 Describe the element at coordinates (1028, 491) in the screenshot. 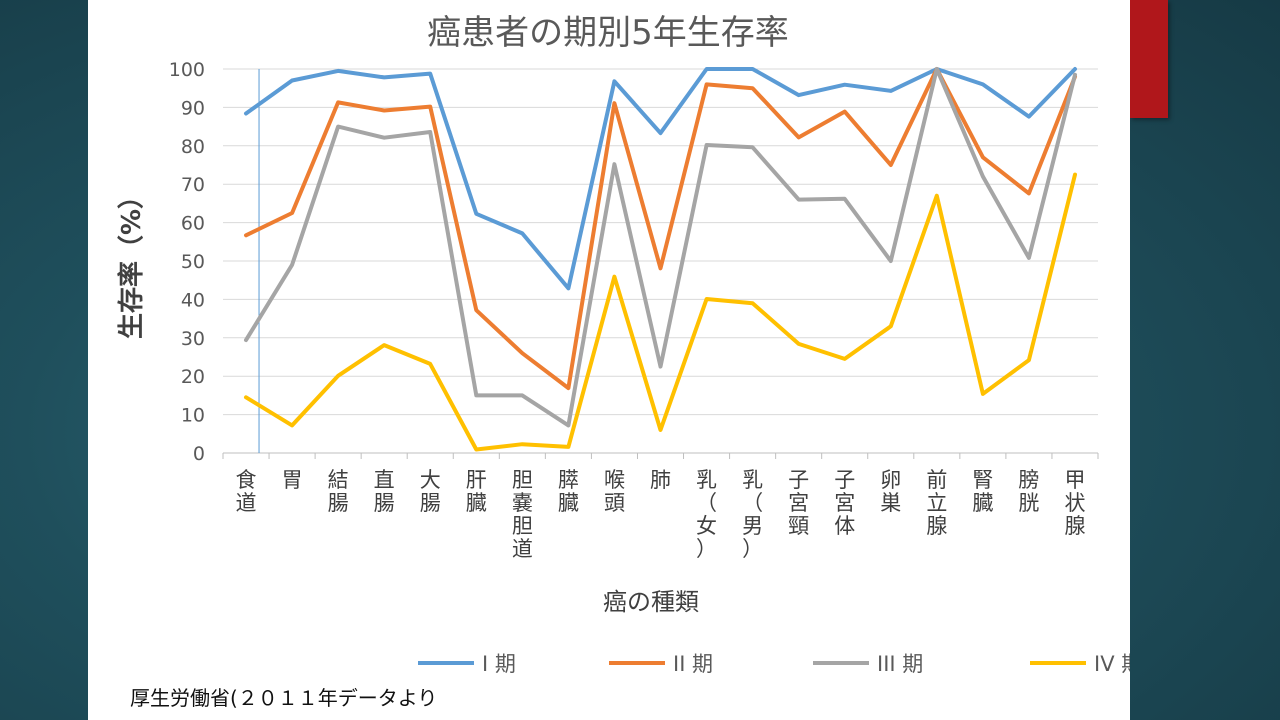

I see `x-tick-label: 膀胱` at that location.